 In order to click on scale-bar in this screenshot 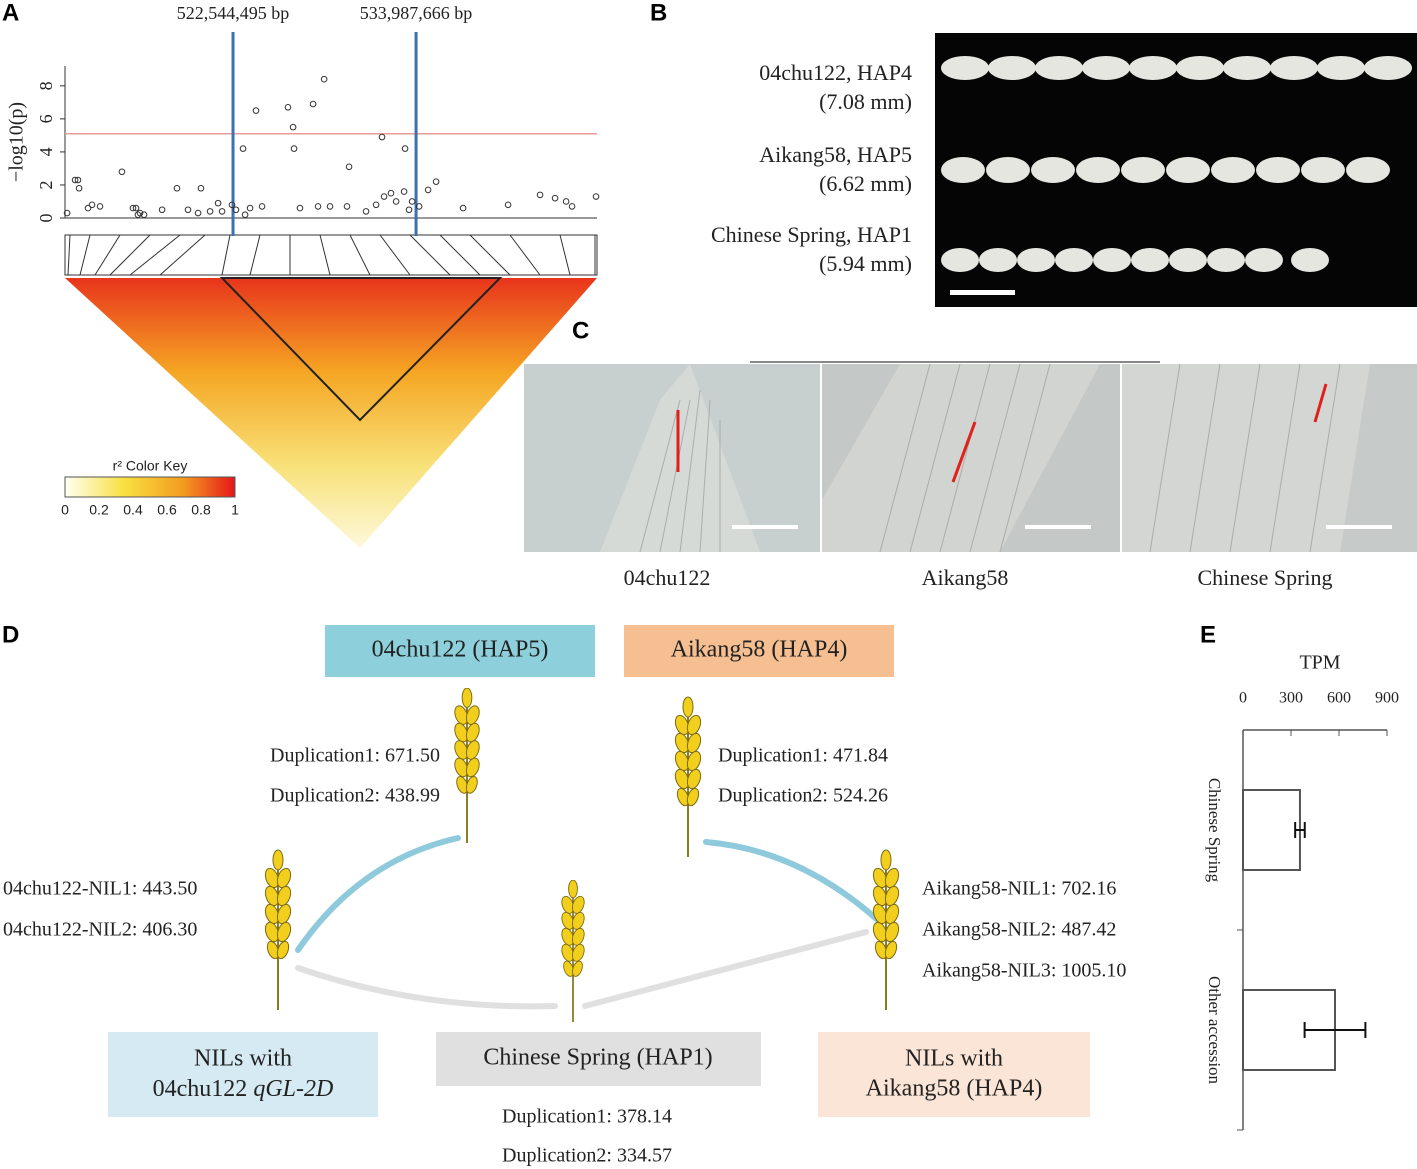, I will do `click(982, 292)`.